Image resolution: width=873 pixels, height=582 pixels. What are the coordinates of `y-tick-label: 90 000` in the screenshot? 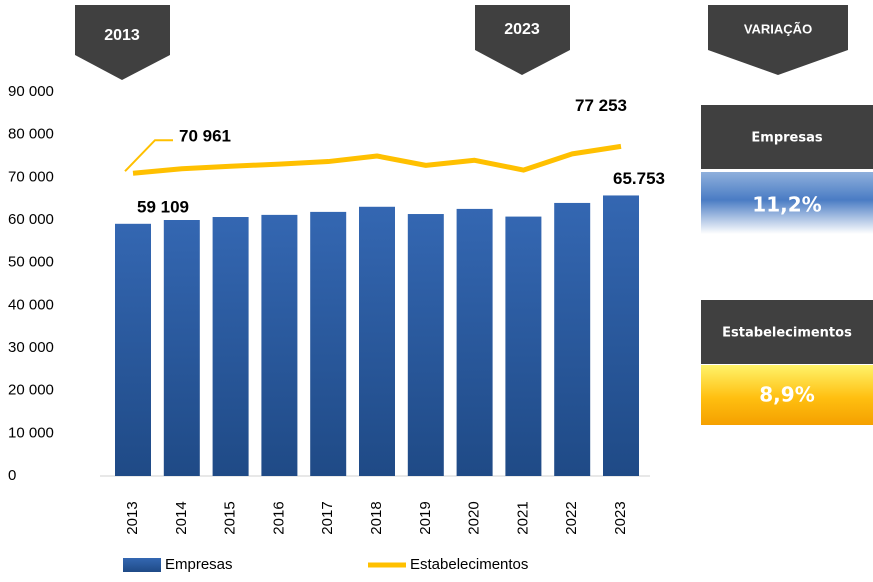 It's located at (31, 91).